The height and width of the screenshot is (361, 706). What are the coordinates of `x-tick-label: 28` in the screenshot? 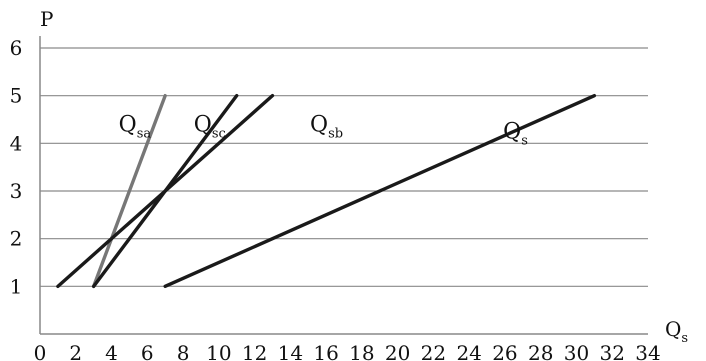 It's located at (540, 351).